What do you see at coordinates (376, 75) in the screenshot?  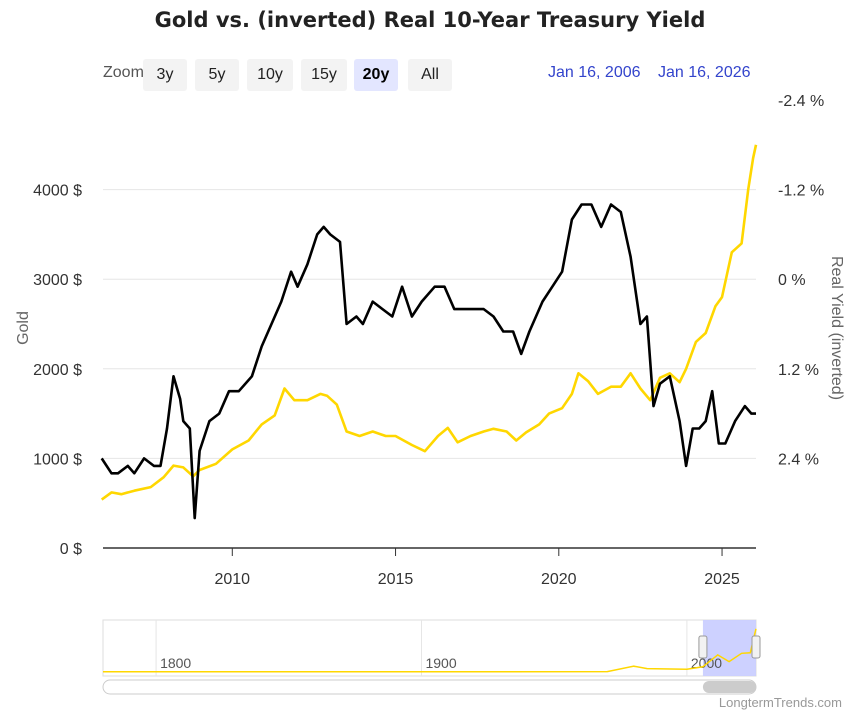 I see `zoom-button-20y: 20y` at bounding box center [376, 75].